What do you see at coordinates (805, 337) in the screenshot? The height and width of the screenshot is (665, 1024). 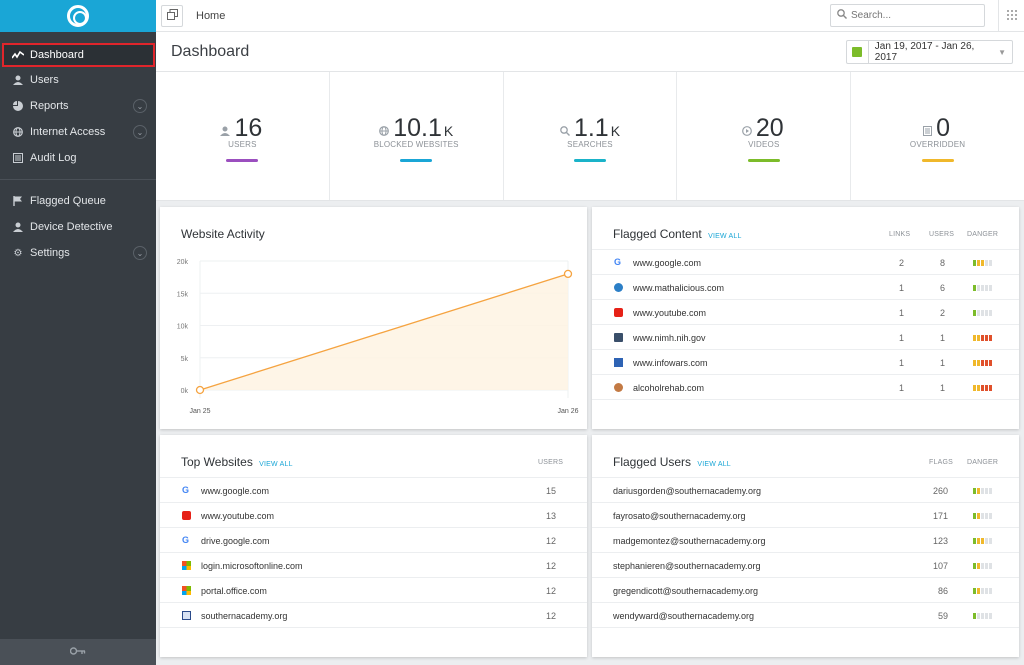 I see `table-row: www.nimh.nih.gov 1 1` at bounding box center [805, 337].